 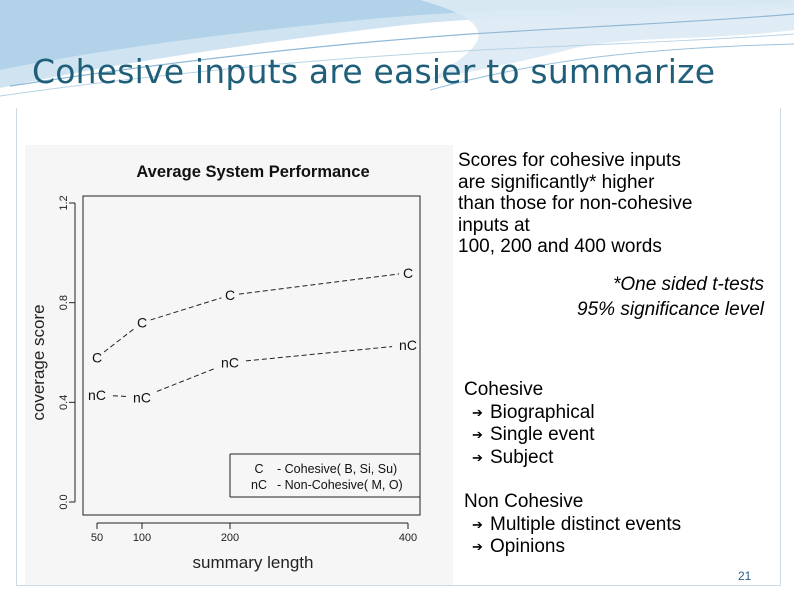 I want to click on note-line: 95% significance level, so click(x=670, y=309).